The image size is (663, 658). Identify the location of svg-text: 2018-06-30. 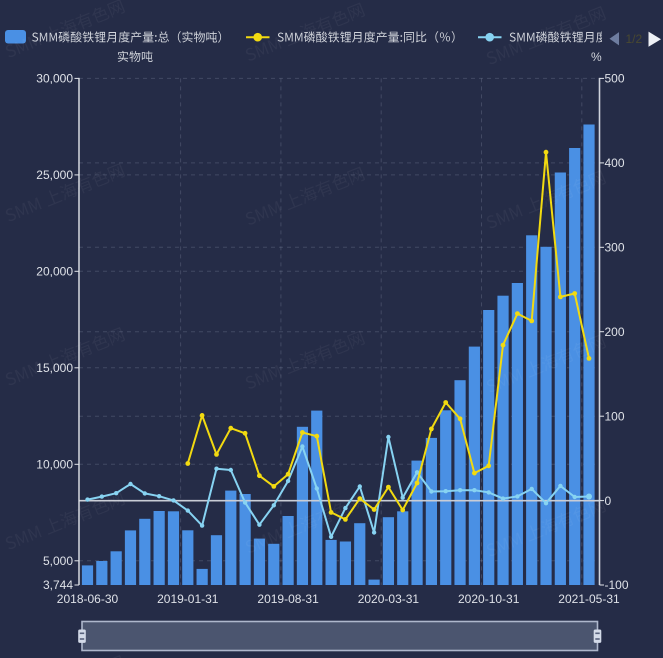
(88, 599).